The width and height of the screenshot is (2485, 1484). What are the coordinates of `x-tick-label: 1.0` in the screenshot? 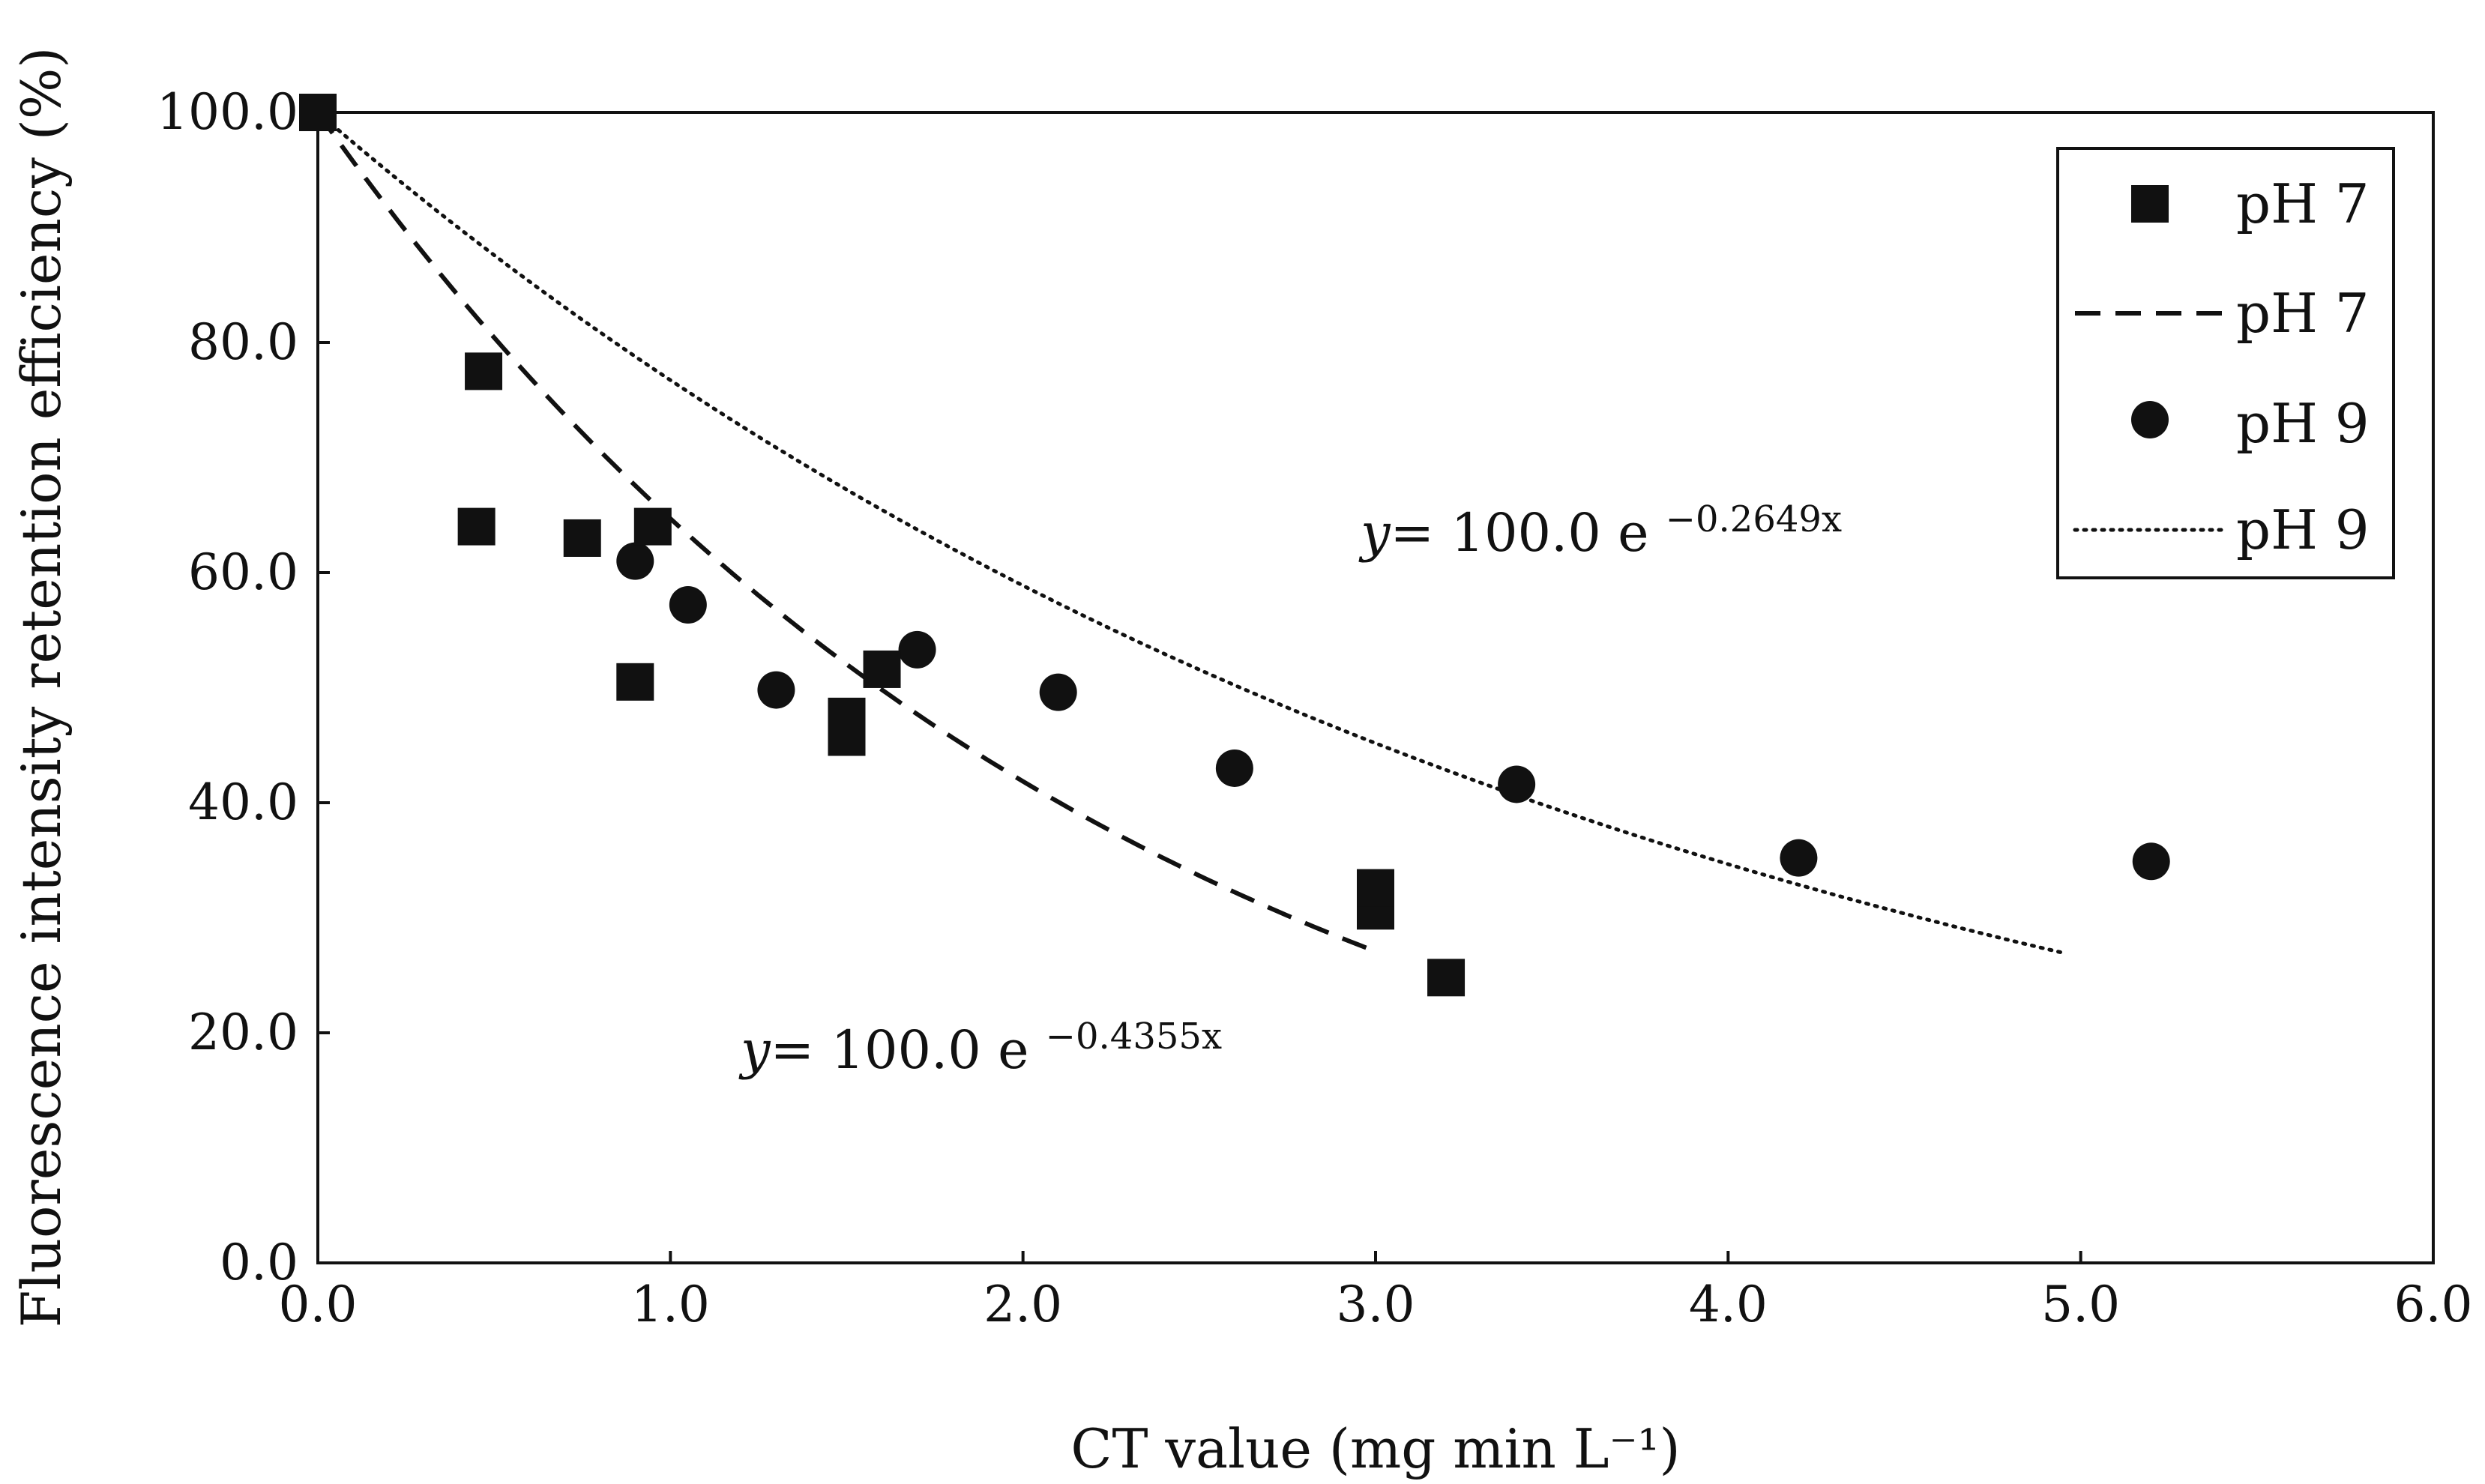 It's located at (670, 1305).